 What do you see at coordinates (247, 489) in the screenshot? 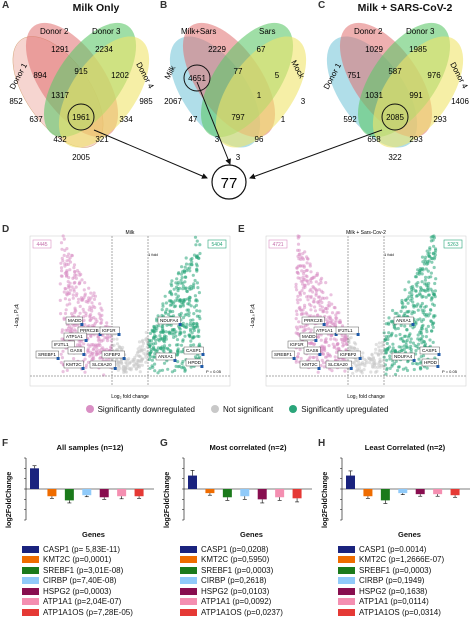
I see `bar-chart-g` at bounding box center [247, 489].